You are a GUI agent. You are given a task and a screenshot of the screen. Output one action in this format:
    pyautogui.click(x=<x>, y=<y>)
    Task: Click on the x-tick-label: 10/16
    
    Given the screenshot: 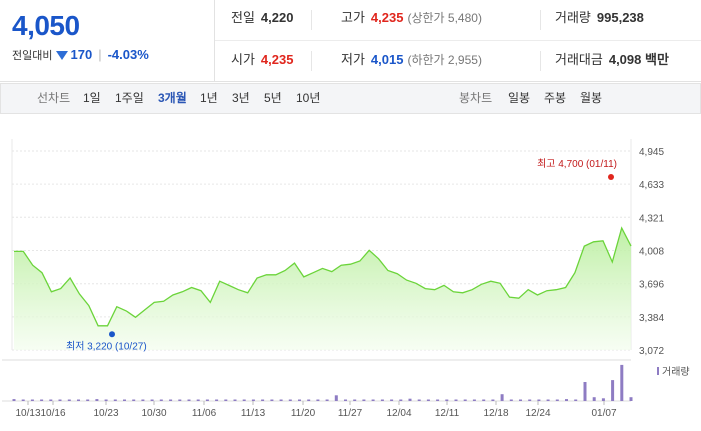 What is the action you would take?
    pyautogui.click(x=52, y=413)
    